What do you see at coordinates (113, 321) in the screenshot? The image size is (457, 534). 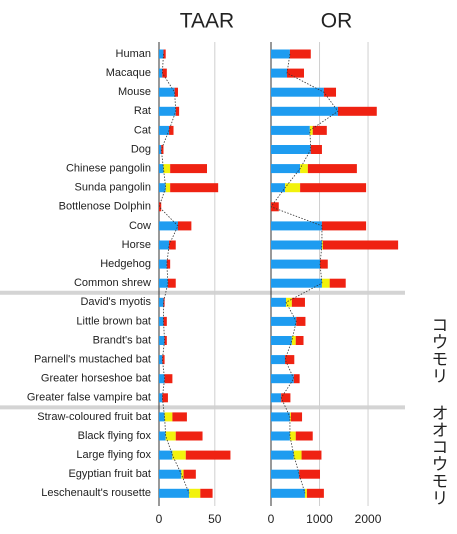 I see `category-label: Little brown bat` at bounding box center [113, 321].